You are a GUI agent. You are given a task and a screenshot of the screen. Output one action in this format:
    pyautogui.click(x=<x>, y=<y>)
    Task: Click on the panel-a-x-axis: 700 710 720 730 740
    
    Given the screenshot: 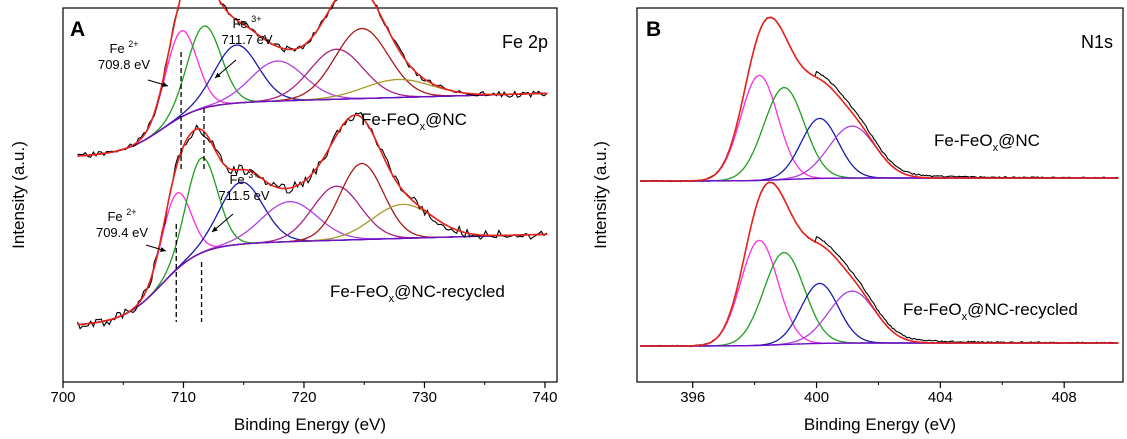 What is the action you would take?
    pyautogui.click(x=303, y=394)
    